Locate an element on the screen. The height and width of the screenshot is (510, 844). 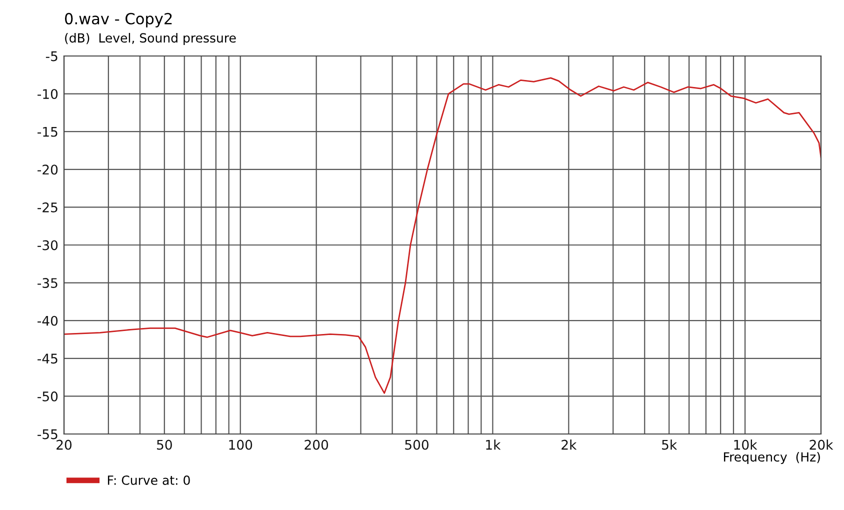
y-tick-label: -5 is located at coordinates (52, 56).